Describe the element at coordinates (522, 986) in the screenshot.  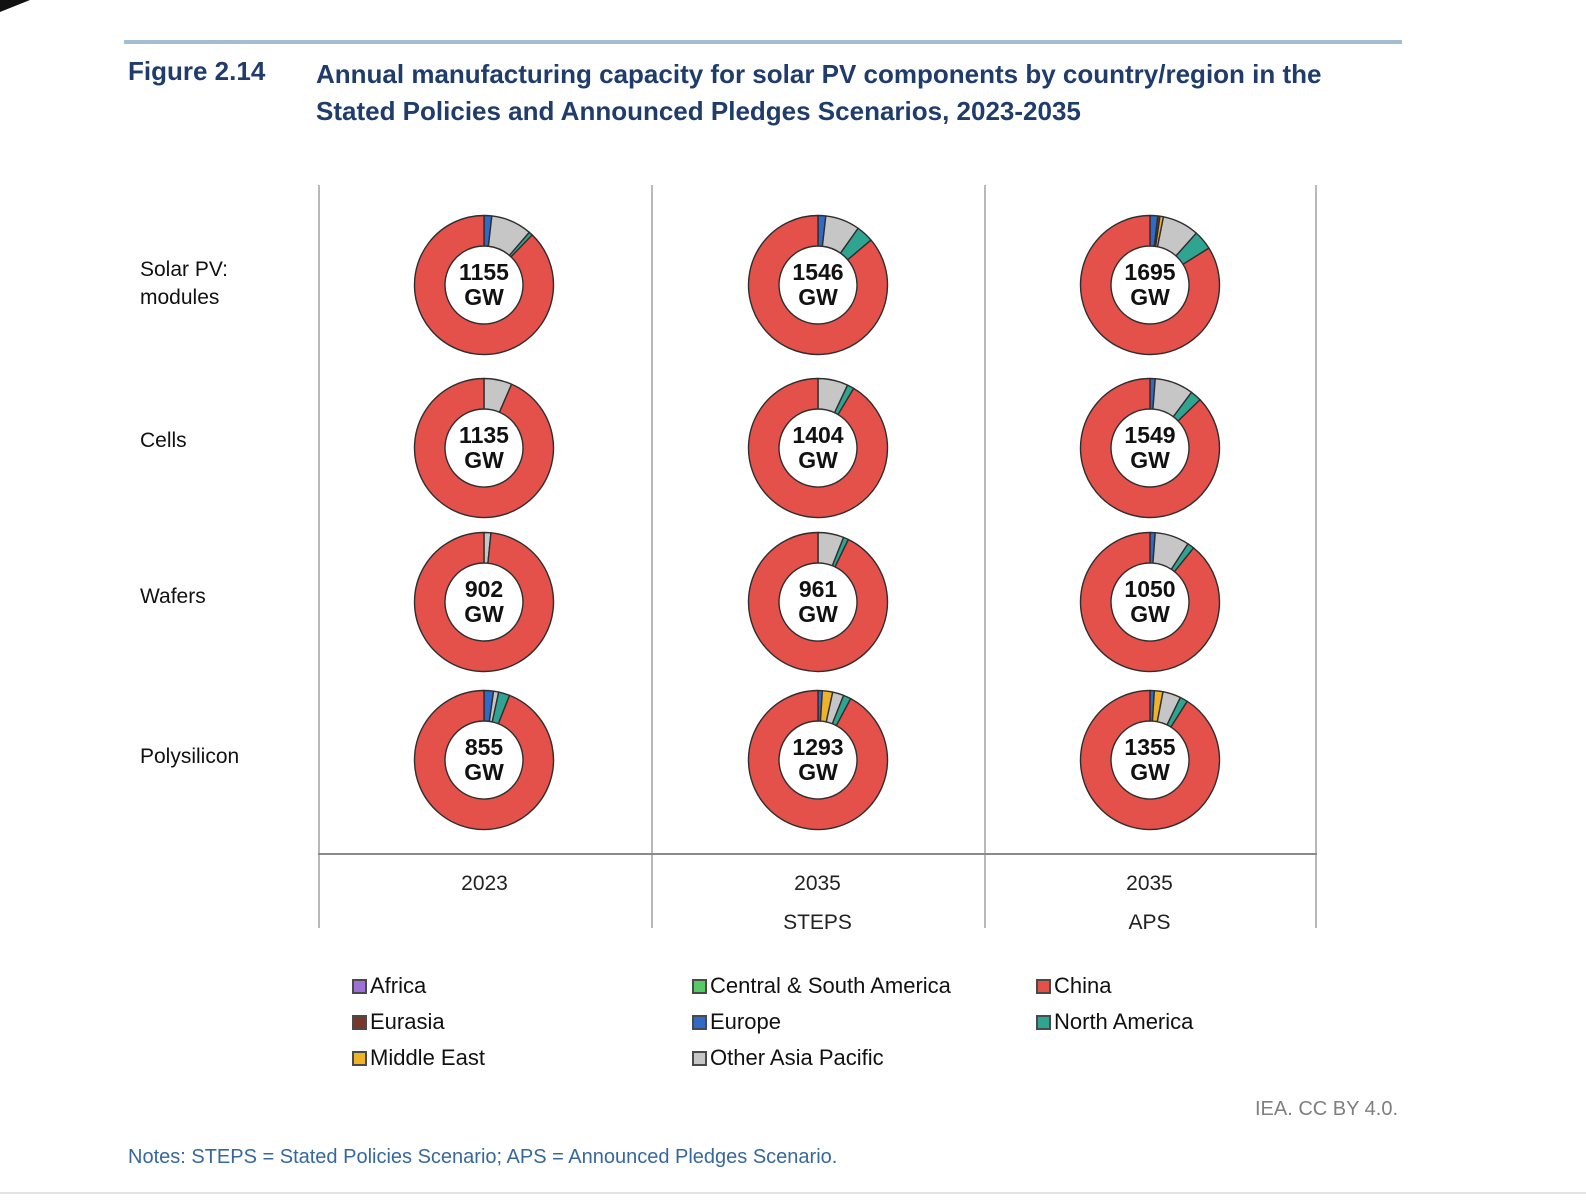
I see `legend-item-africa: Africa` at that location.